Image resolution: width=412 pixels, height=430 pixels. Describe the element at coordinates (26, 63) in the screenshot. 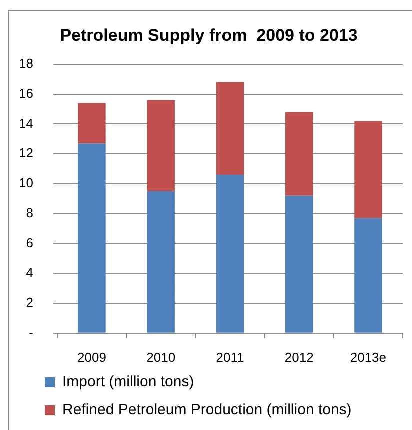

I see `y-tick-label: 18` at that location.